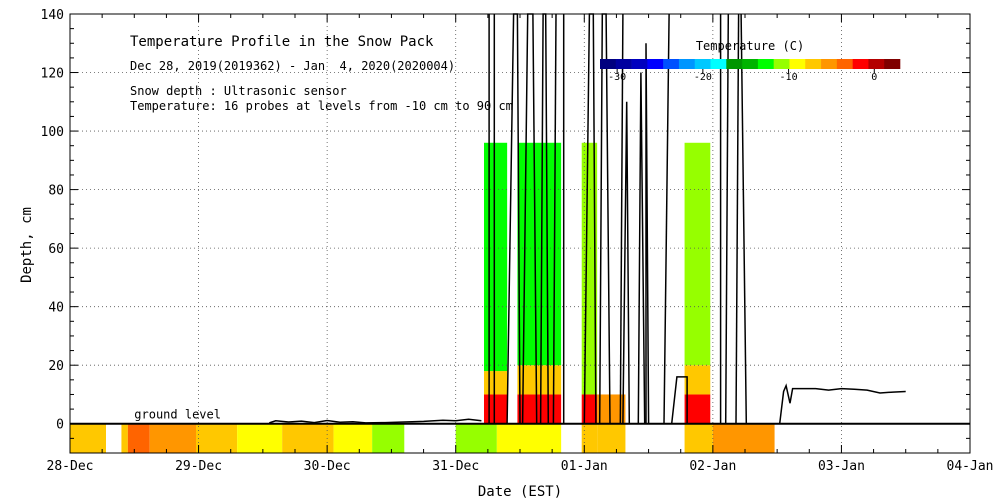 The image size is (1000, 500). I want to click on colorbar-tick-label-2: -10, so click(789, 77).